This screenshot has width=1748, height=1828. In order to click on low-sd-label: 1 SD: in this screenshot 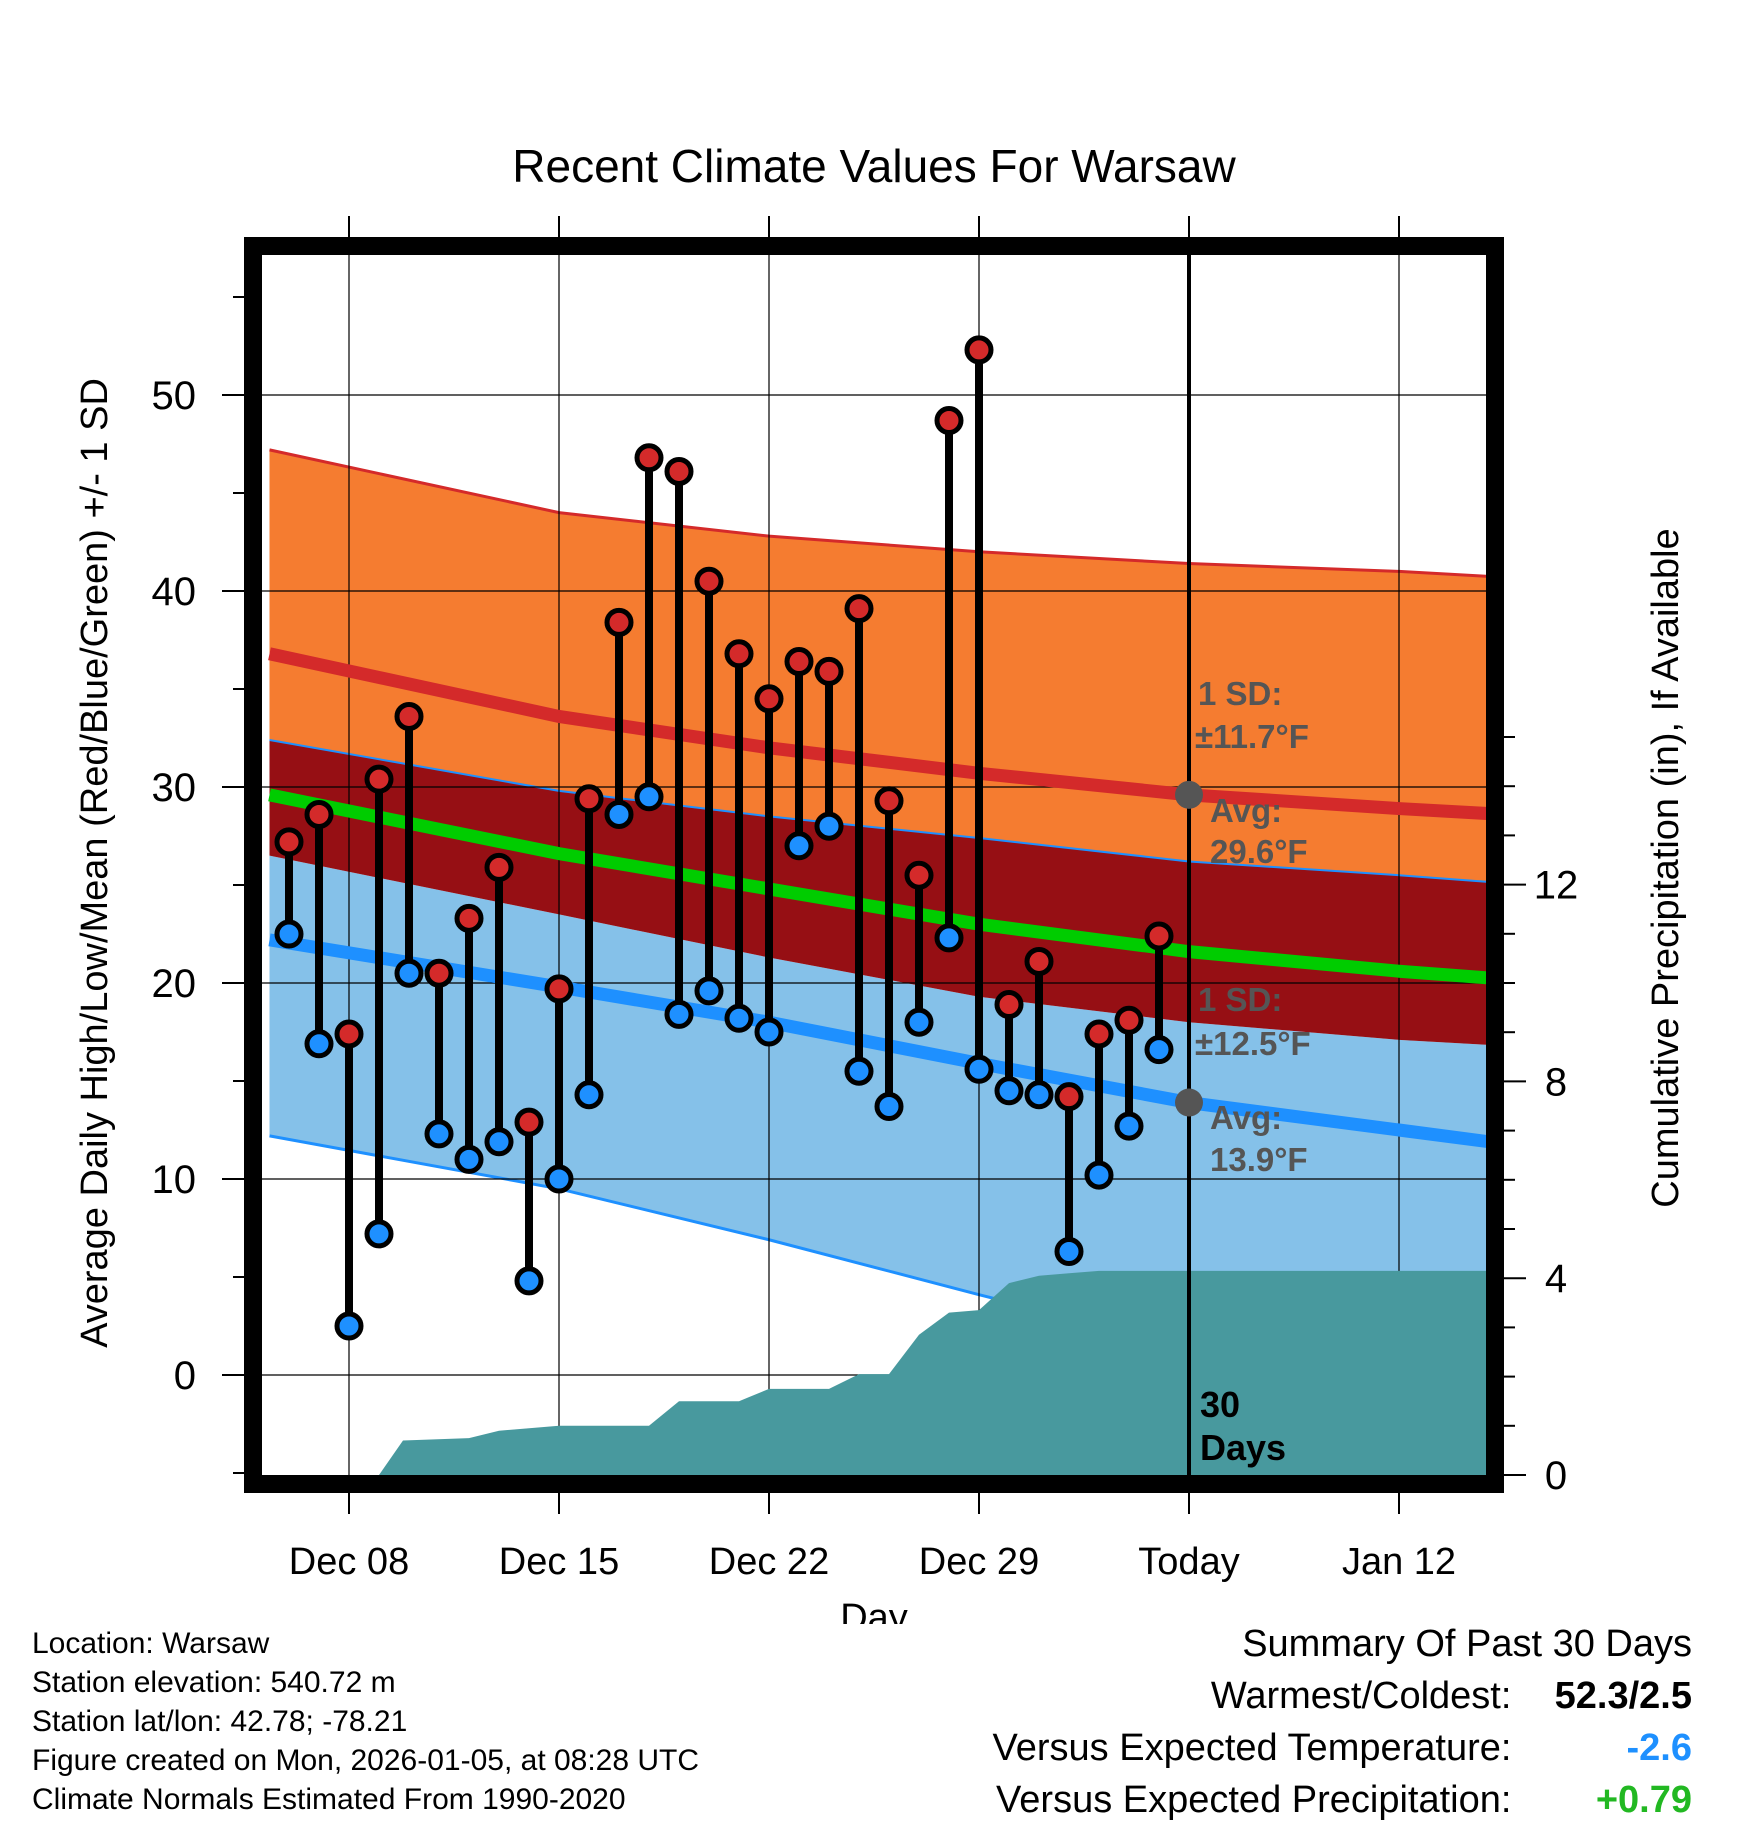, I will do `click(1240, 999)`.